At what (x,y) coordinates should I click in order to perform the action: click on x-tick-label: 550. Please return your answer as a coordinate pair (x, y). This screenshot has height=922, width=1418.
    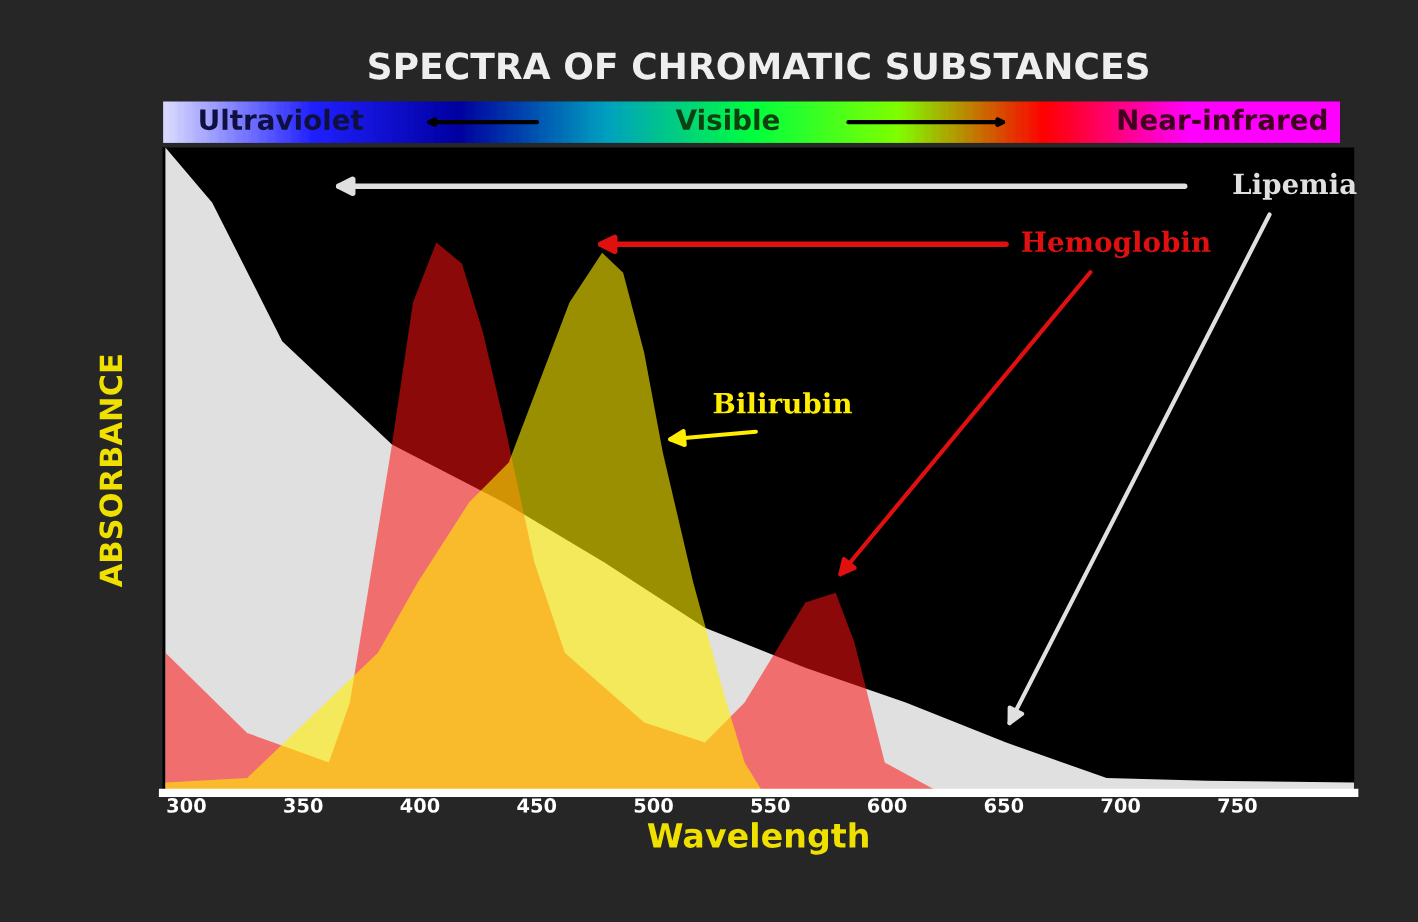
    Looking at the image, I should click on (770, 805).